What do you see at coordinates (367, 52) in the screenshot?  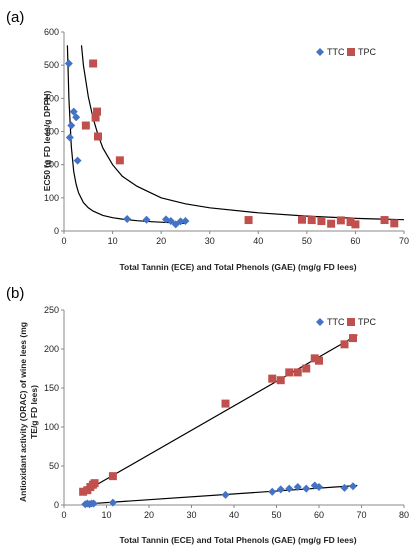 I see `legend-tpc-label-a: TPC` at bounding box center [367, 52].